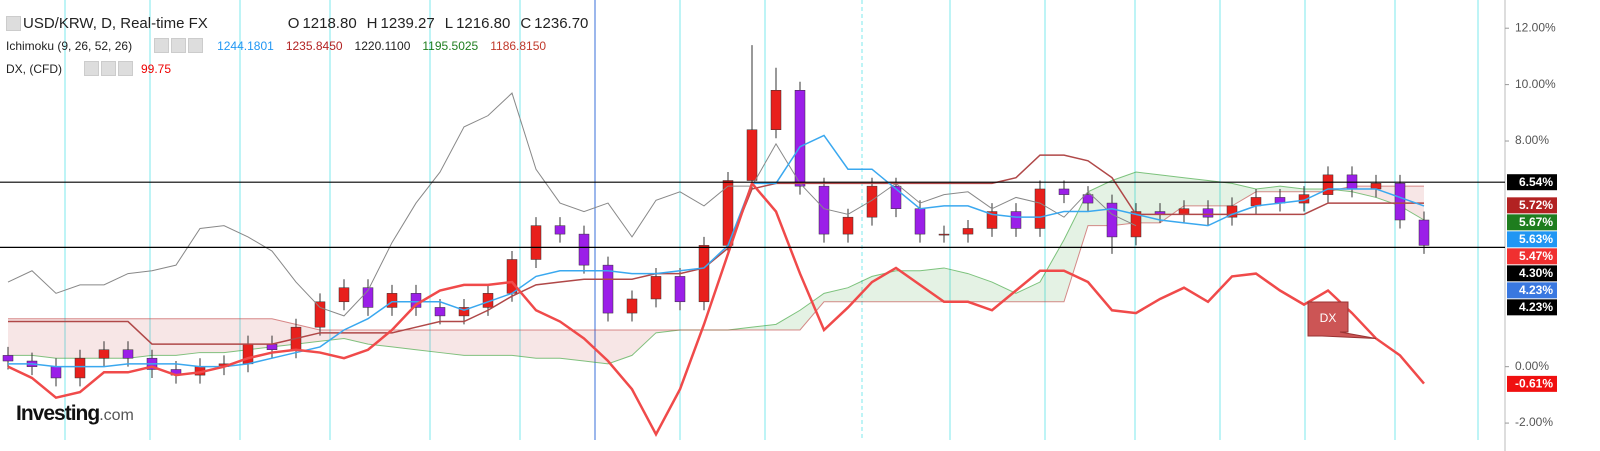 The width and height of the screenshot is (1600, 451). What do you see at coordinates (1536, 205) in the screenshot?
I see `price-label: 5.72%` at bounding box center [1536, 205].